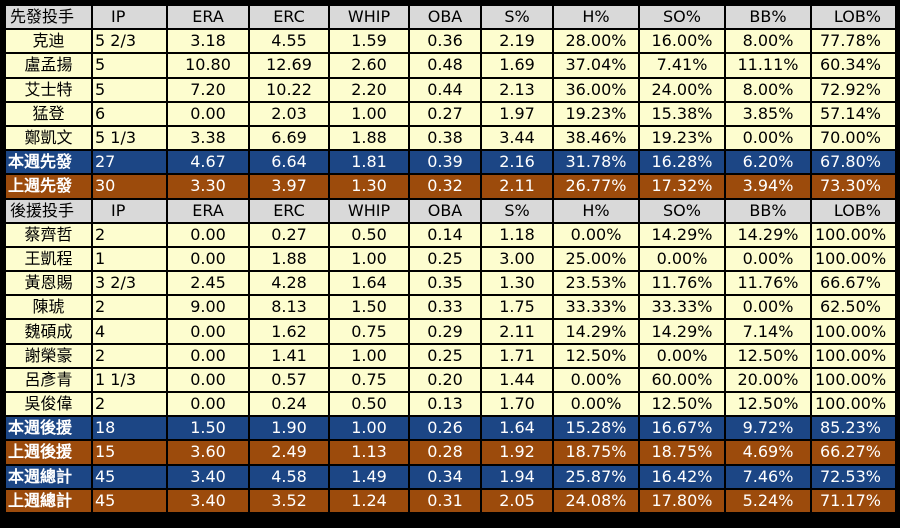 The width and height of the screenshot is (900, 528). I want to click on pitcher-name: 蔡齊哲, so click(48, 234).